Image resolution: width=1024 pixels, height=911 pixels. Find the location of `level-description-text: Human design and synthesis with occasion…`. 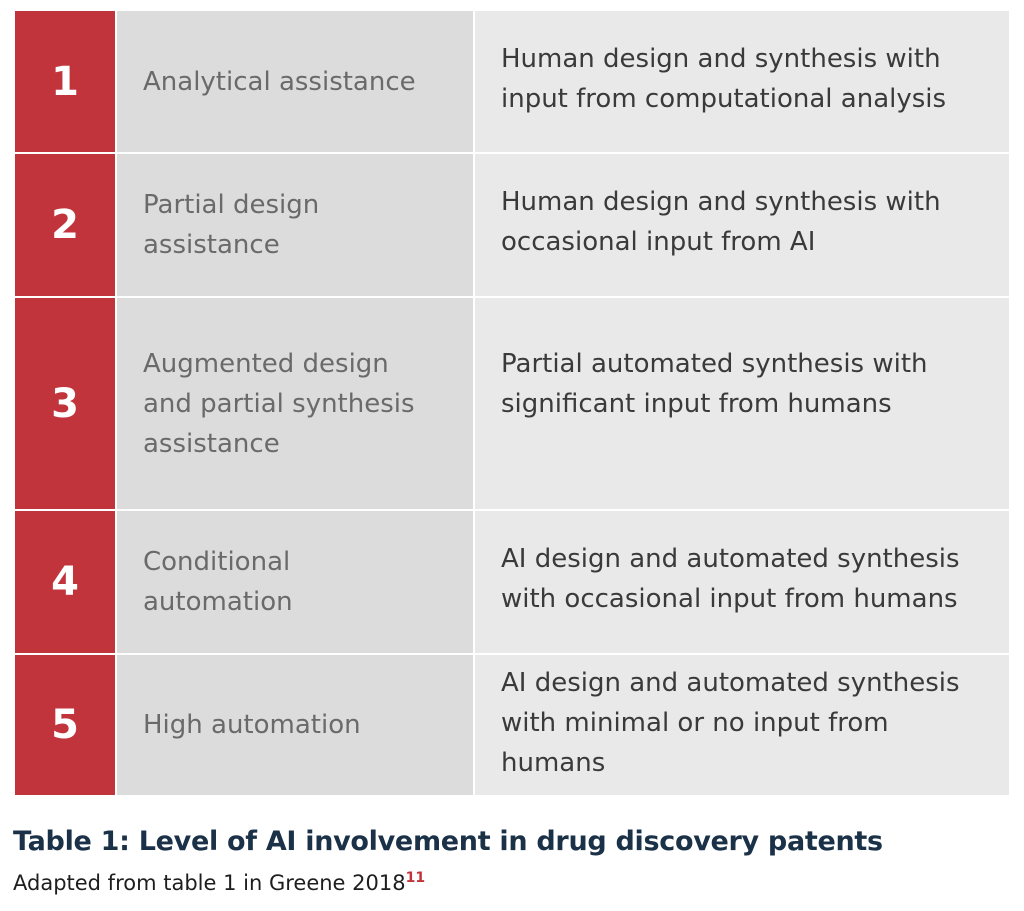

level-description-text: Human design and synthesis with occasion… is located at coordinates (721, 222).